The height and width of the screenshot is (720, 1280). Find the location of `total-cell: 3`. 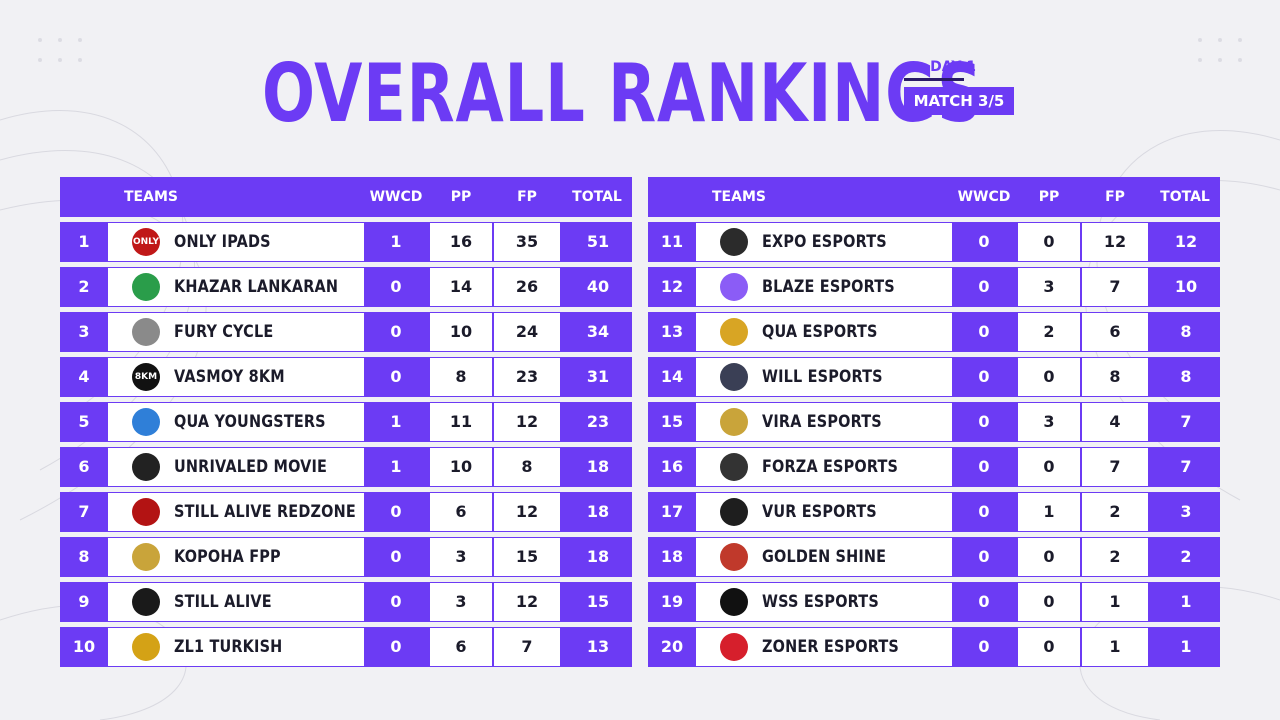

total-cell: 3 is located at coordinates (1186, 511).